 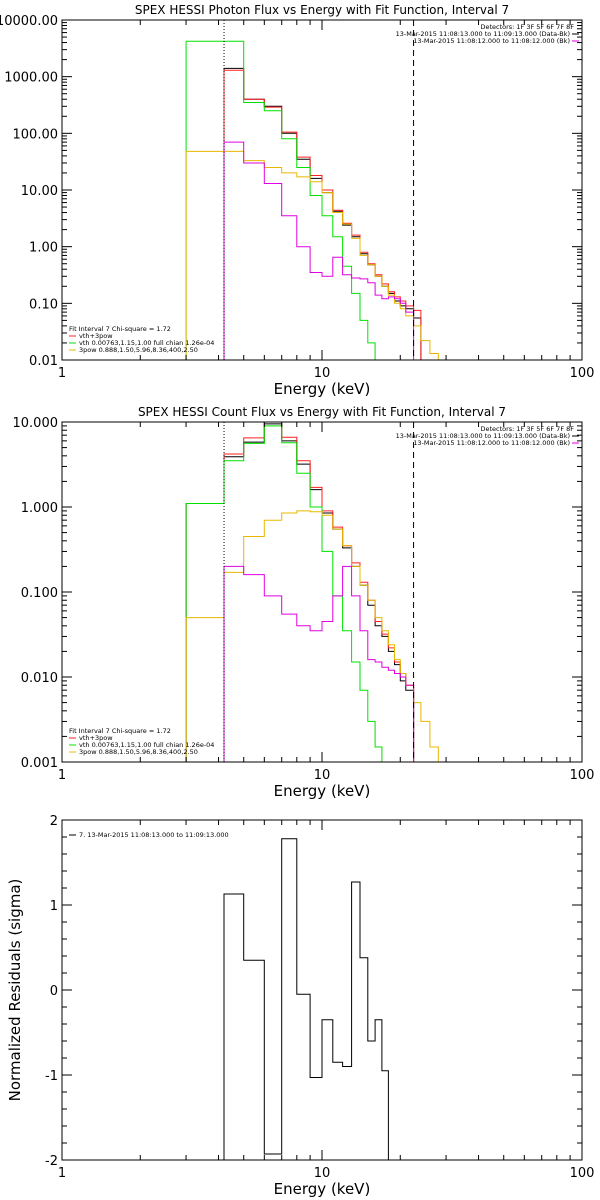 I want to click on series-residuals, so click(x=306, y=999).